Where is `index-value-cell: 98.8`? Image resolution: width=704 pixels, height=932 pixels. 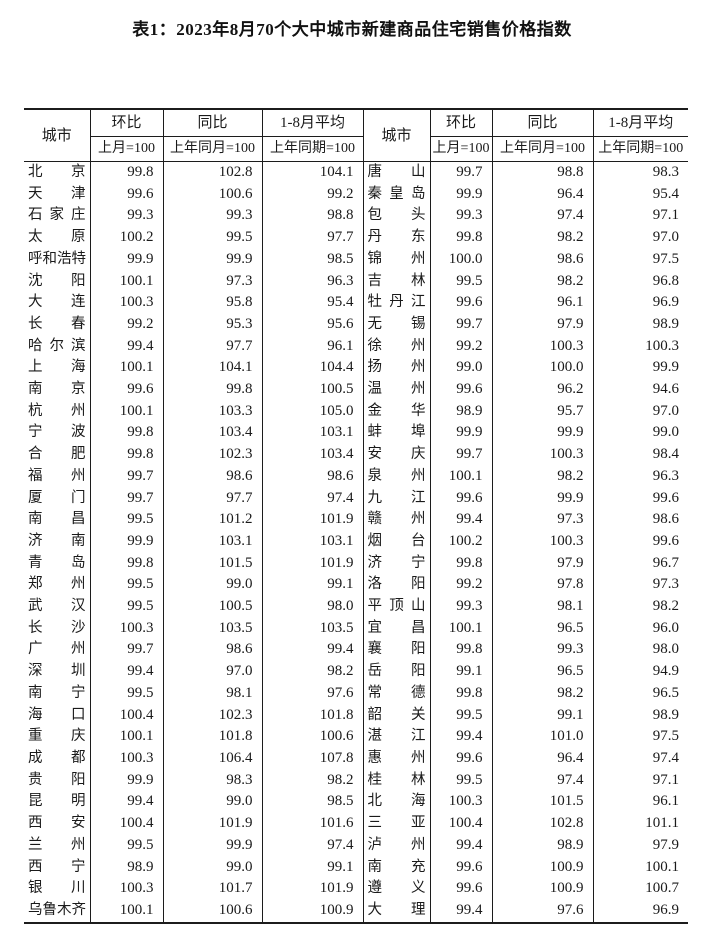 index-value-cell: 98.8 is located at coordinates (312, 216).